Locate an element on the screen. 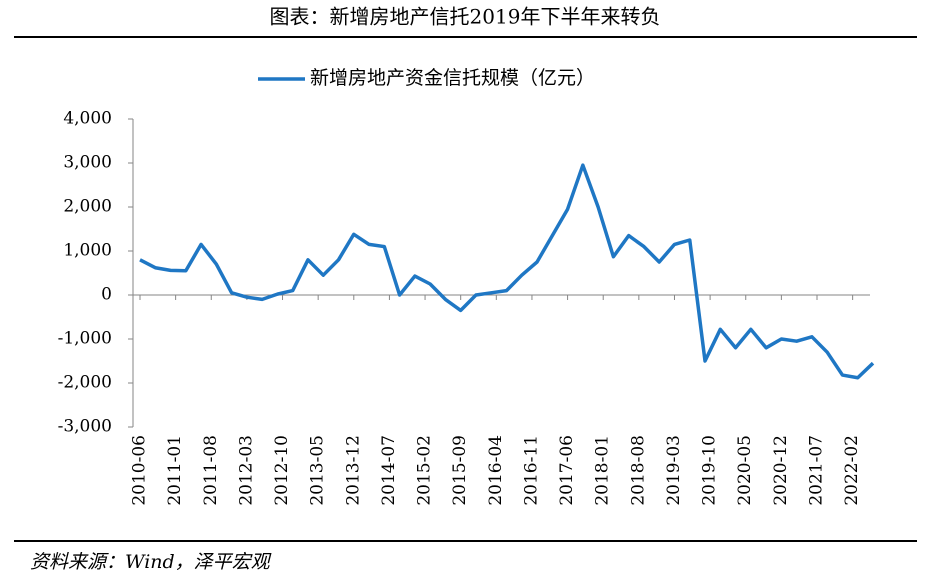 The height and width of the screenshot is (580, 931). x-tick-label: 2020-05 is located at coordinates (745, 470).